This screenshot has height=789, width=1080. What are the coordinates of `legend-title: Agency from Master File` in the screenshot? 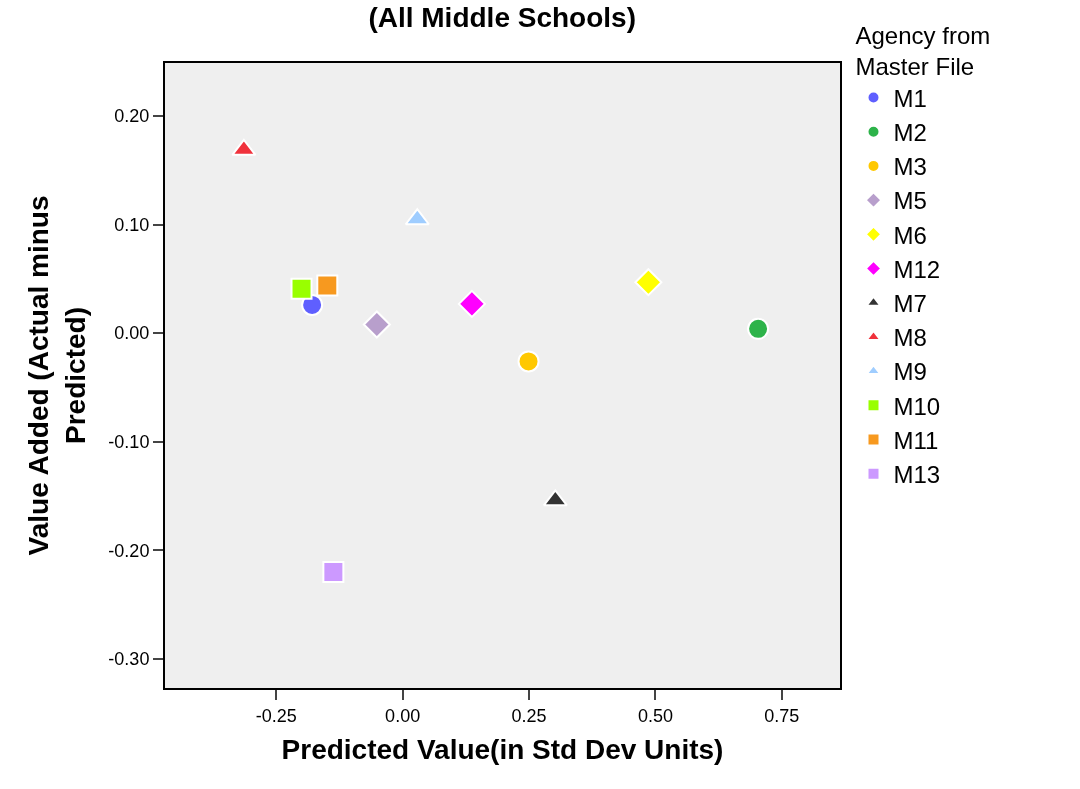 It's located at (923, 51).